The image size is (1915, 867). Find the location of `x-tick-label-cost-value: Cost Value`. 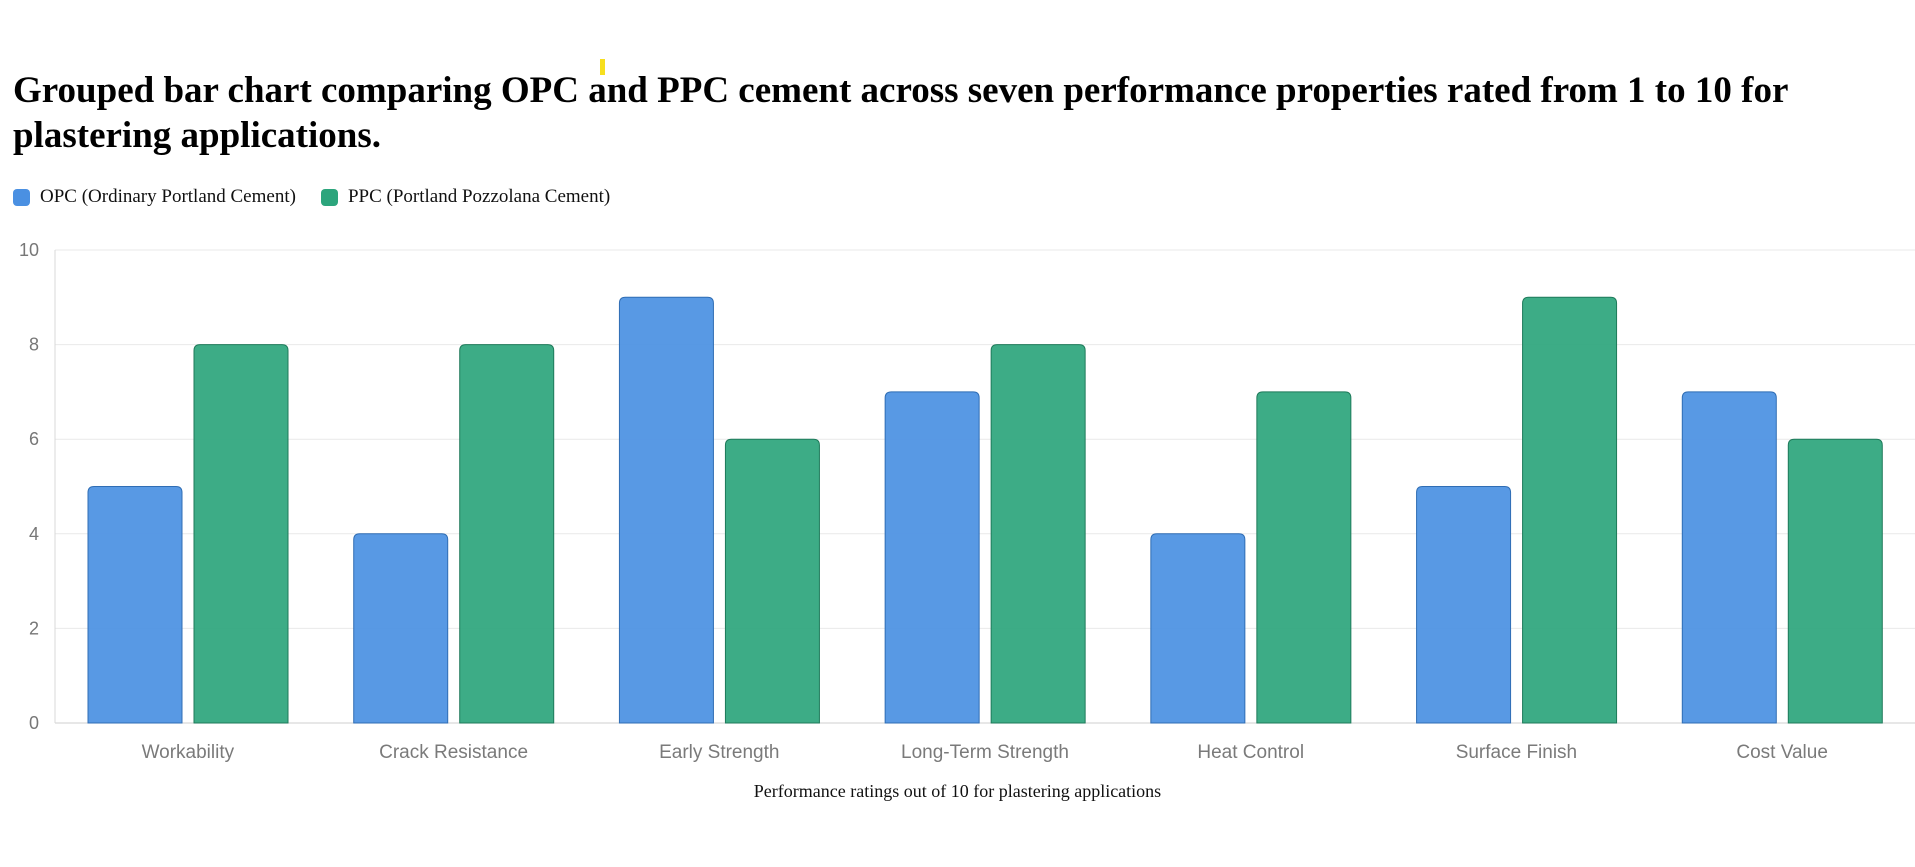

x-tick-label-cost-value: Cost Value is located at coordinates (1782, 752).